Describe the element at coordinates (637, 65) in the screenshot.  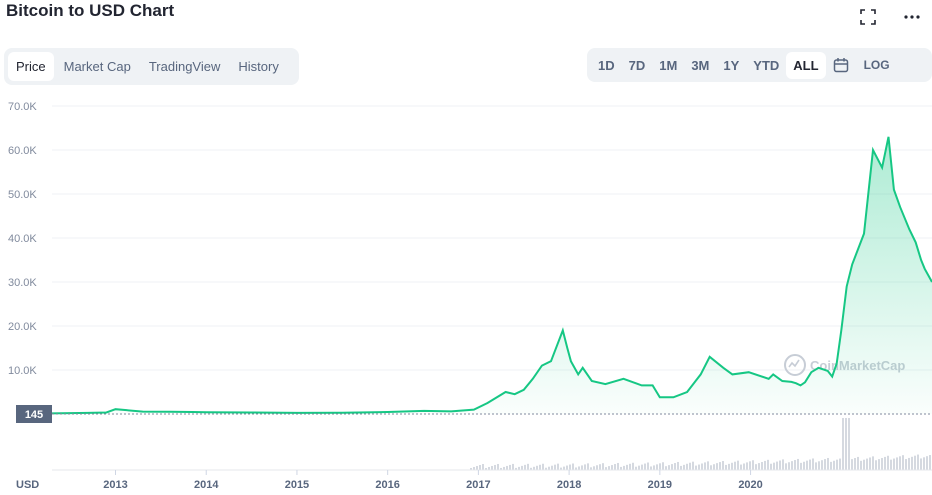
I see `range-7d: 7D` at that location.